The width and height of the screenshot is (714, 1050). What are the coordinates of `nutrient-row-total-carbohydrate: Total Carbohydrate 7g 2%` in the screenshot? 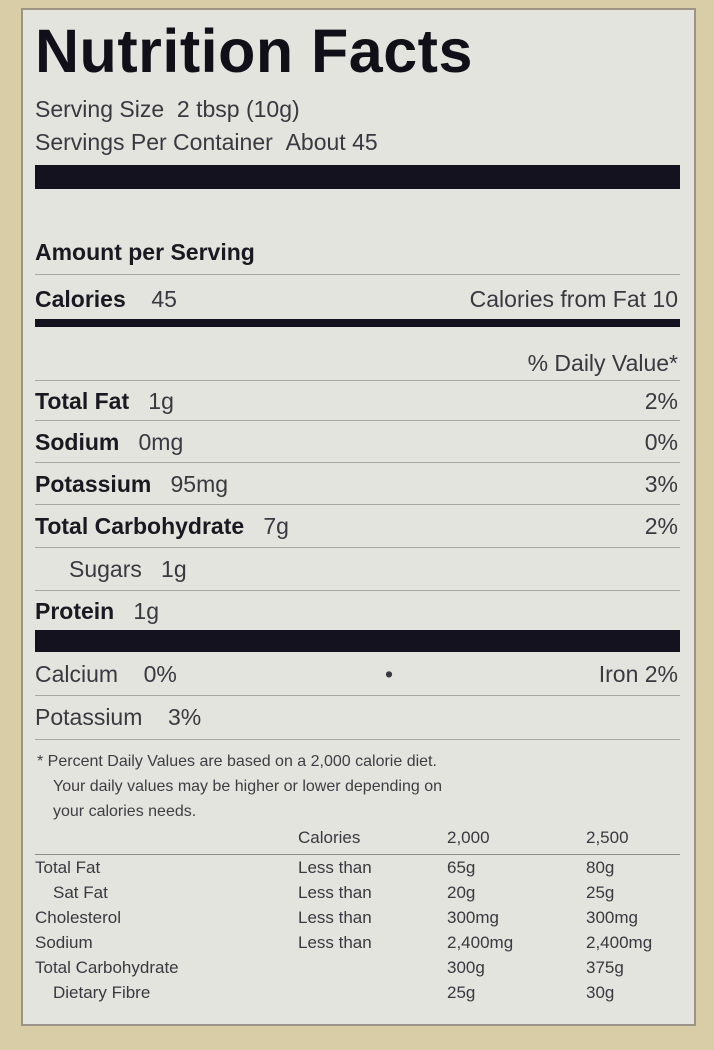 It's located at (356, 528).